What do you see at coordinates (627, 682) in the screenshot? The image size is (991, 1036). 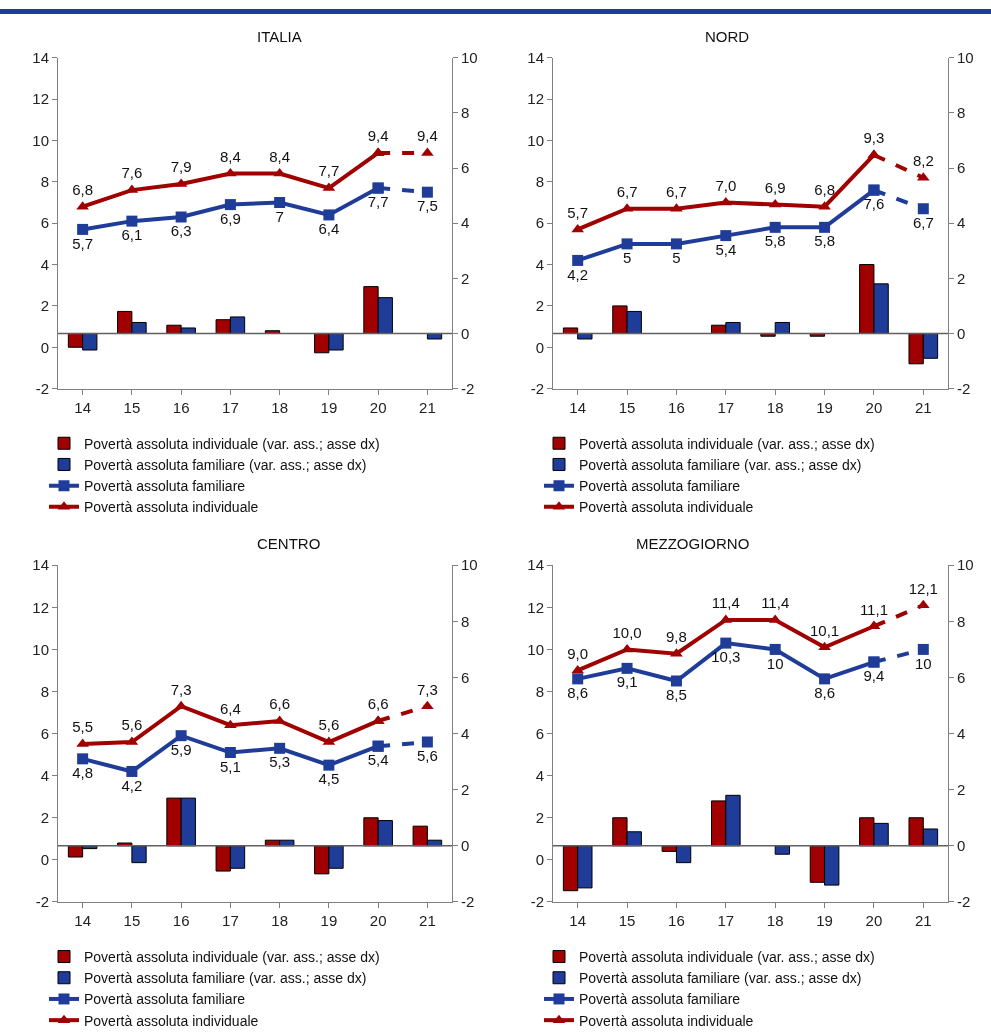 I see `data-label: 9,1` at bounding box center [627, 682].